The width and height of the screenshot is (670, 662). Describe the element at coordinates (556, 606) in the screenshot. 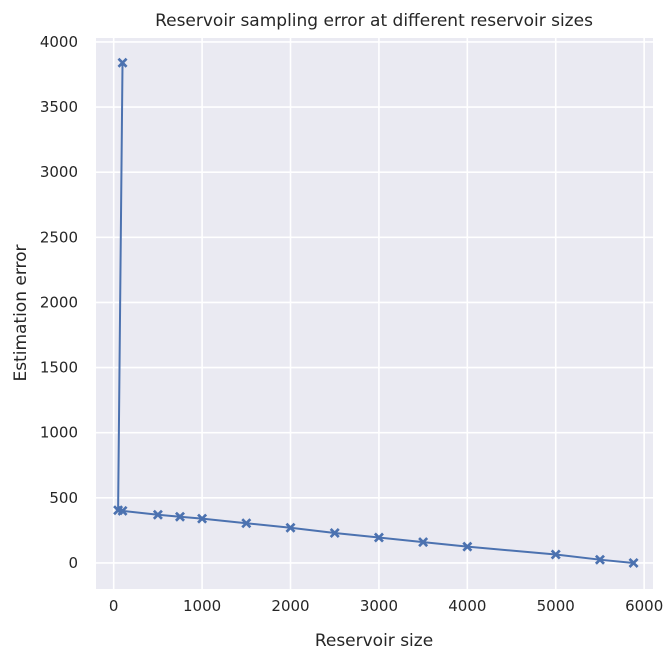

I see `x-tick-label: 5000` at that location.